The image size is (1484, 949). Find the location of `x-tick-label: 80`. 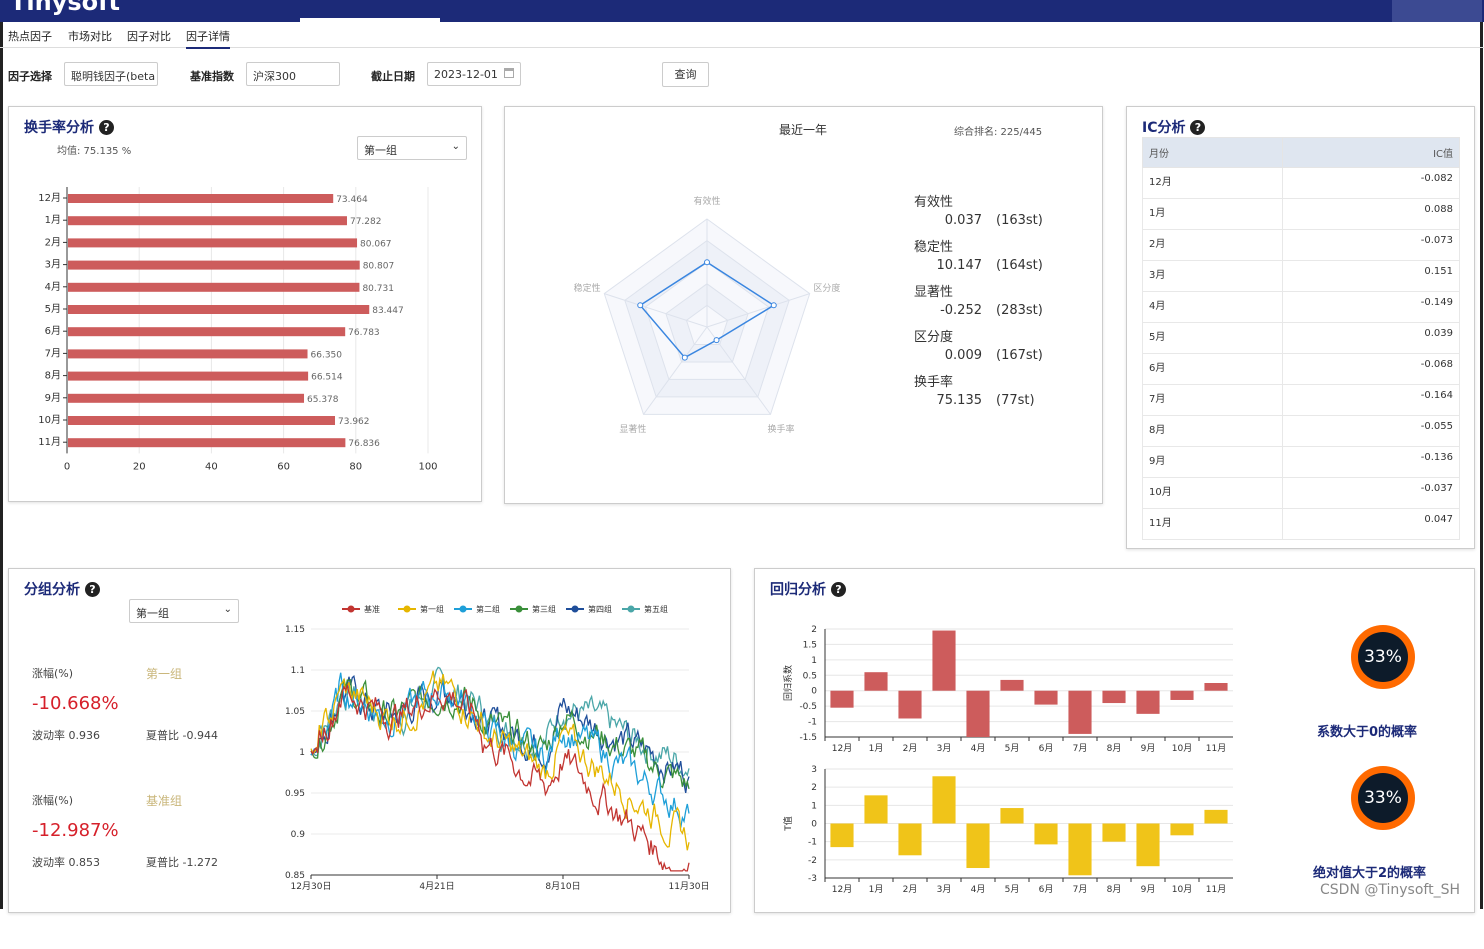

x-tick-label: 80 is located at coordinates (355, 466).